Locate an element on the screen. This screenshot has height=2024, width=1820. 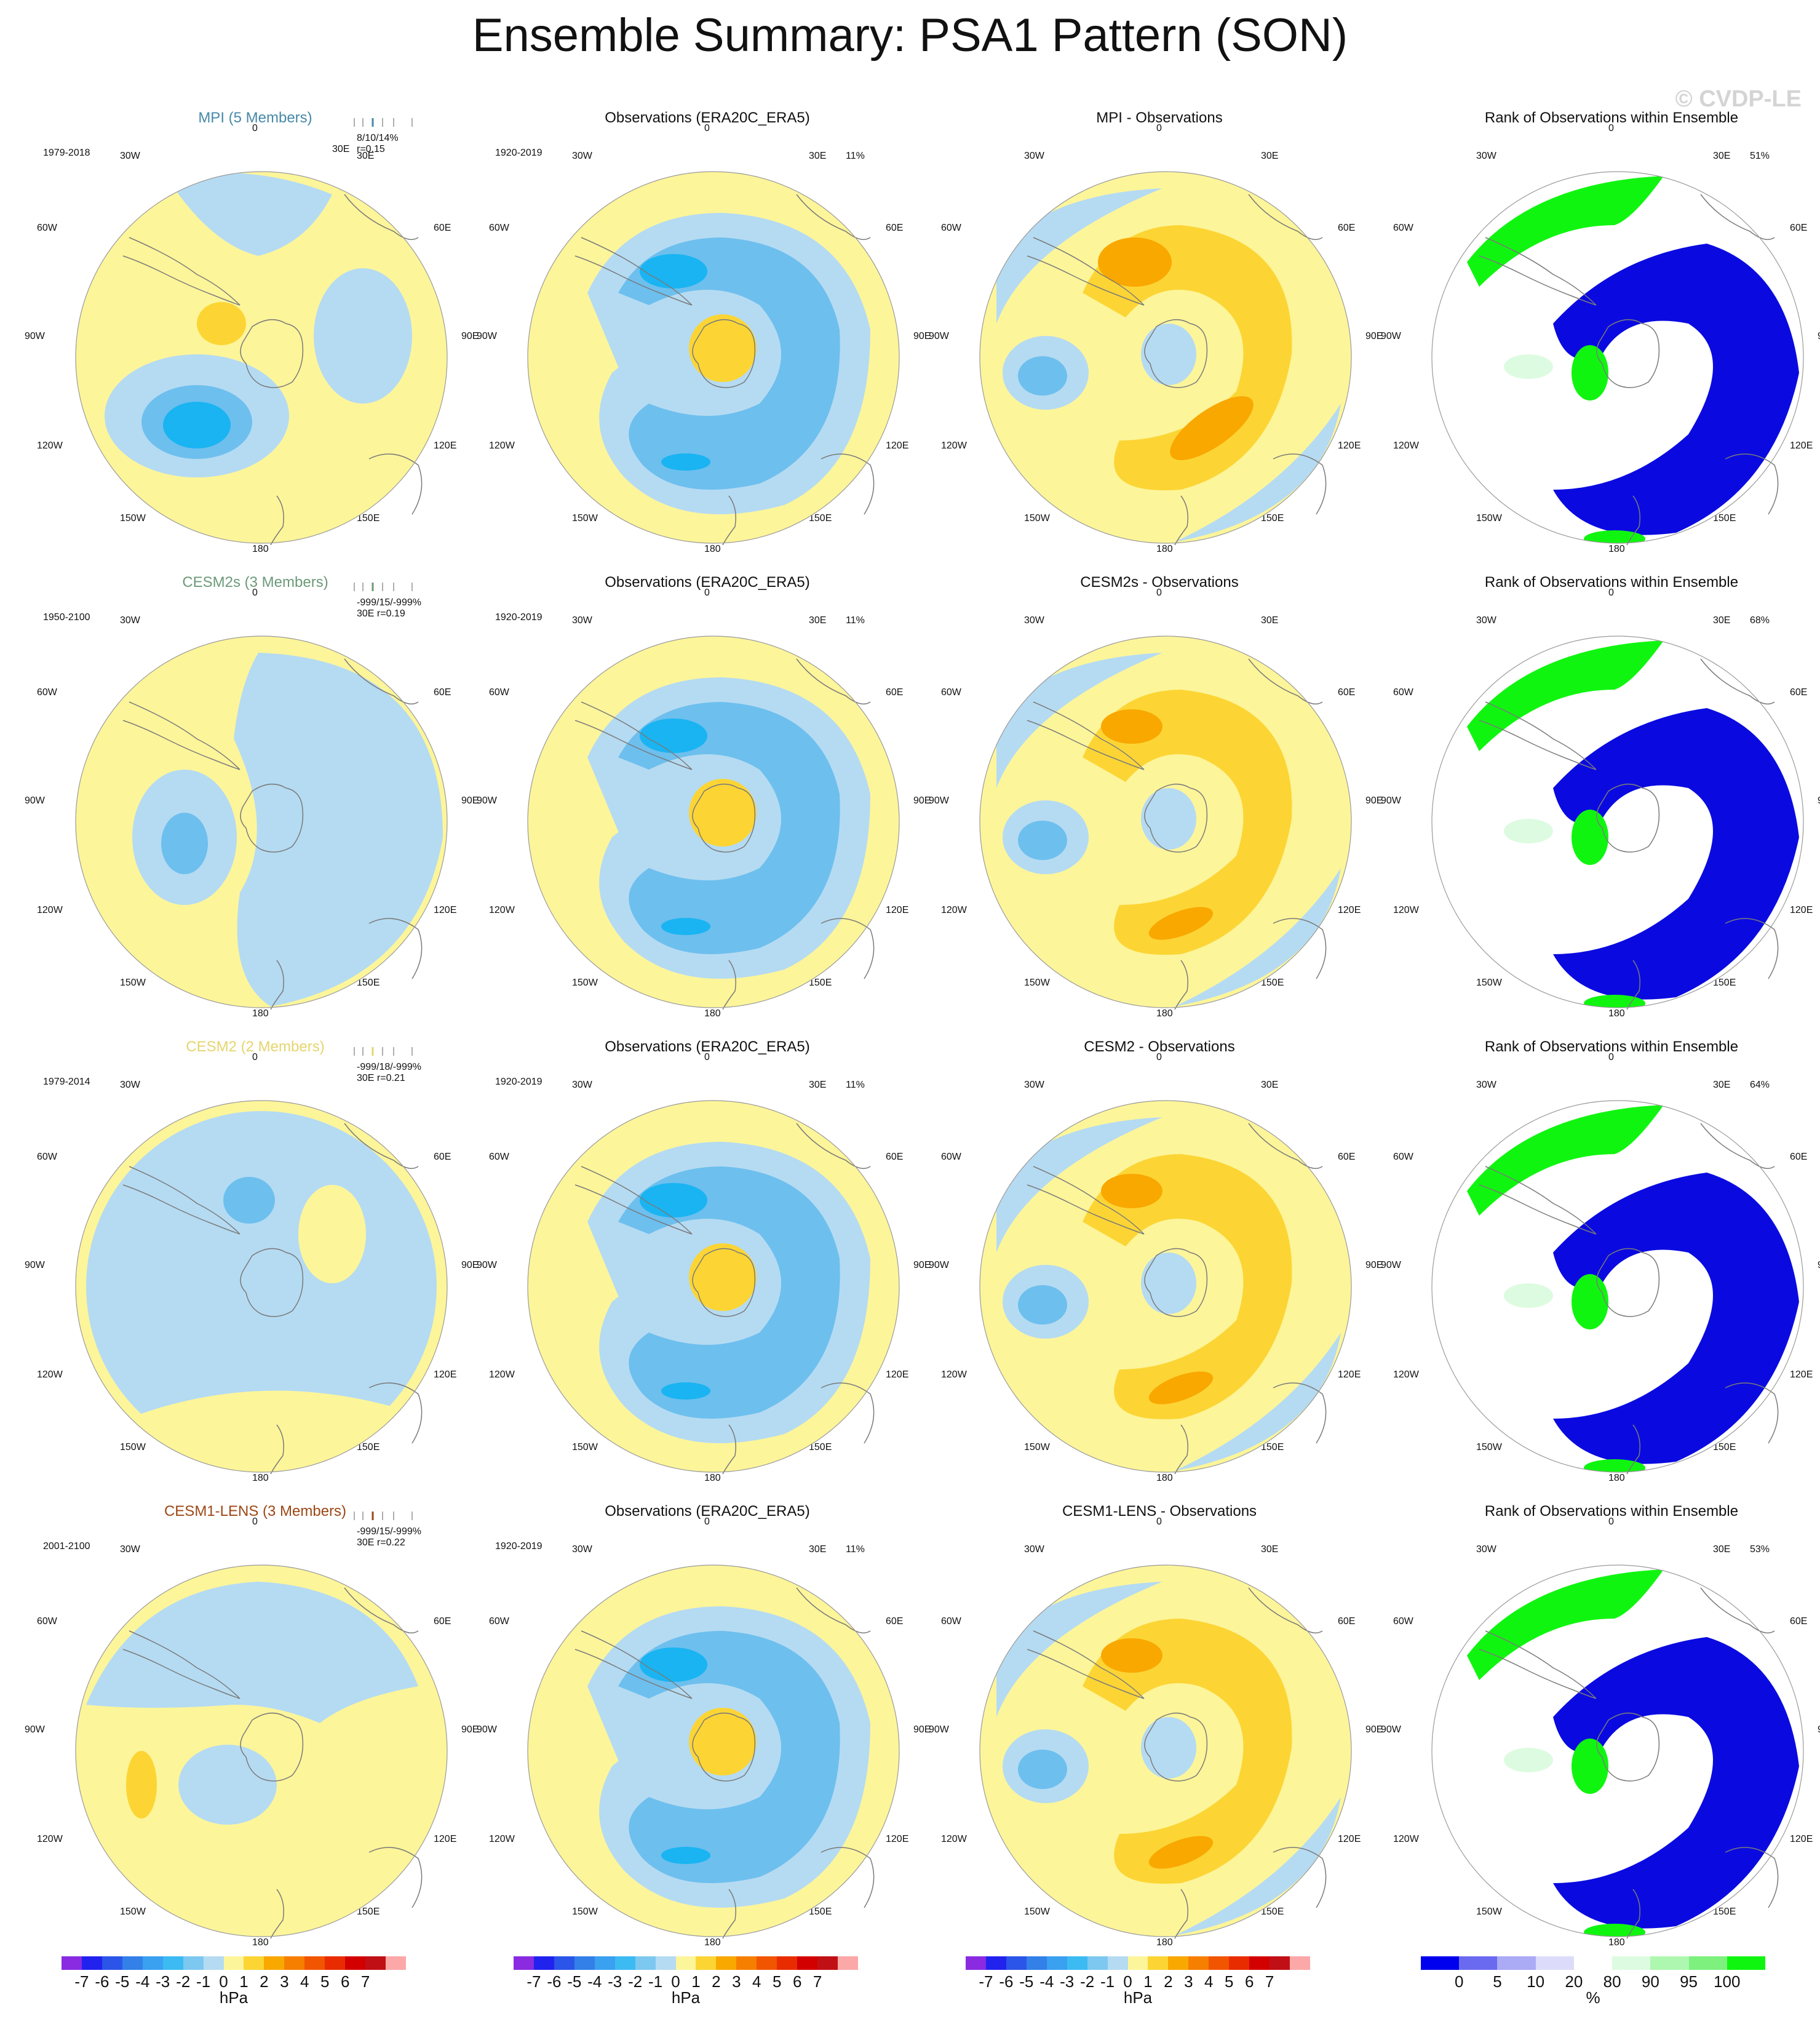
main-title: Ensemble Summary: PSA1 Pattern (SON) is located at coordinates (910, 35).